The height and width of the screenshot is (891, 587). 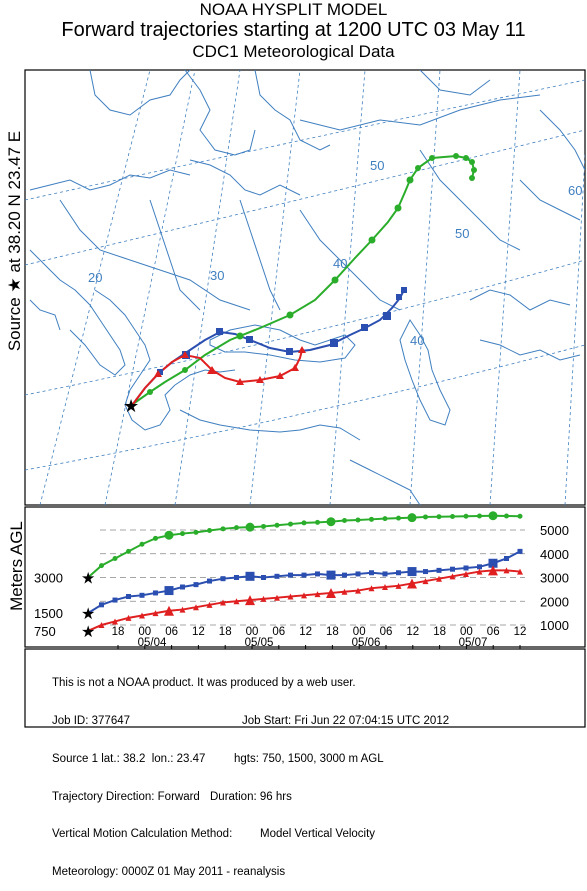 What do you see at coordinates (45, 631) in the screenshot?
I see `start-height-label: 750` at bounding box center [45, 631].